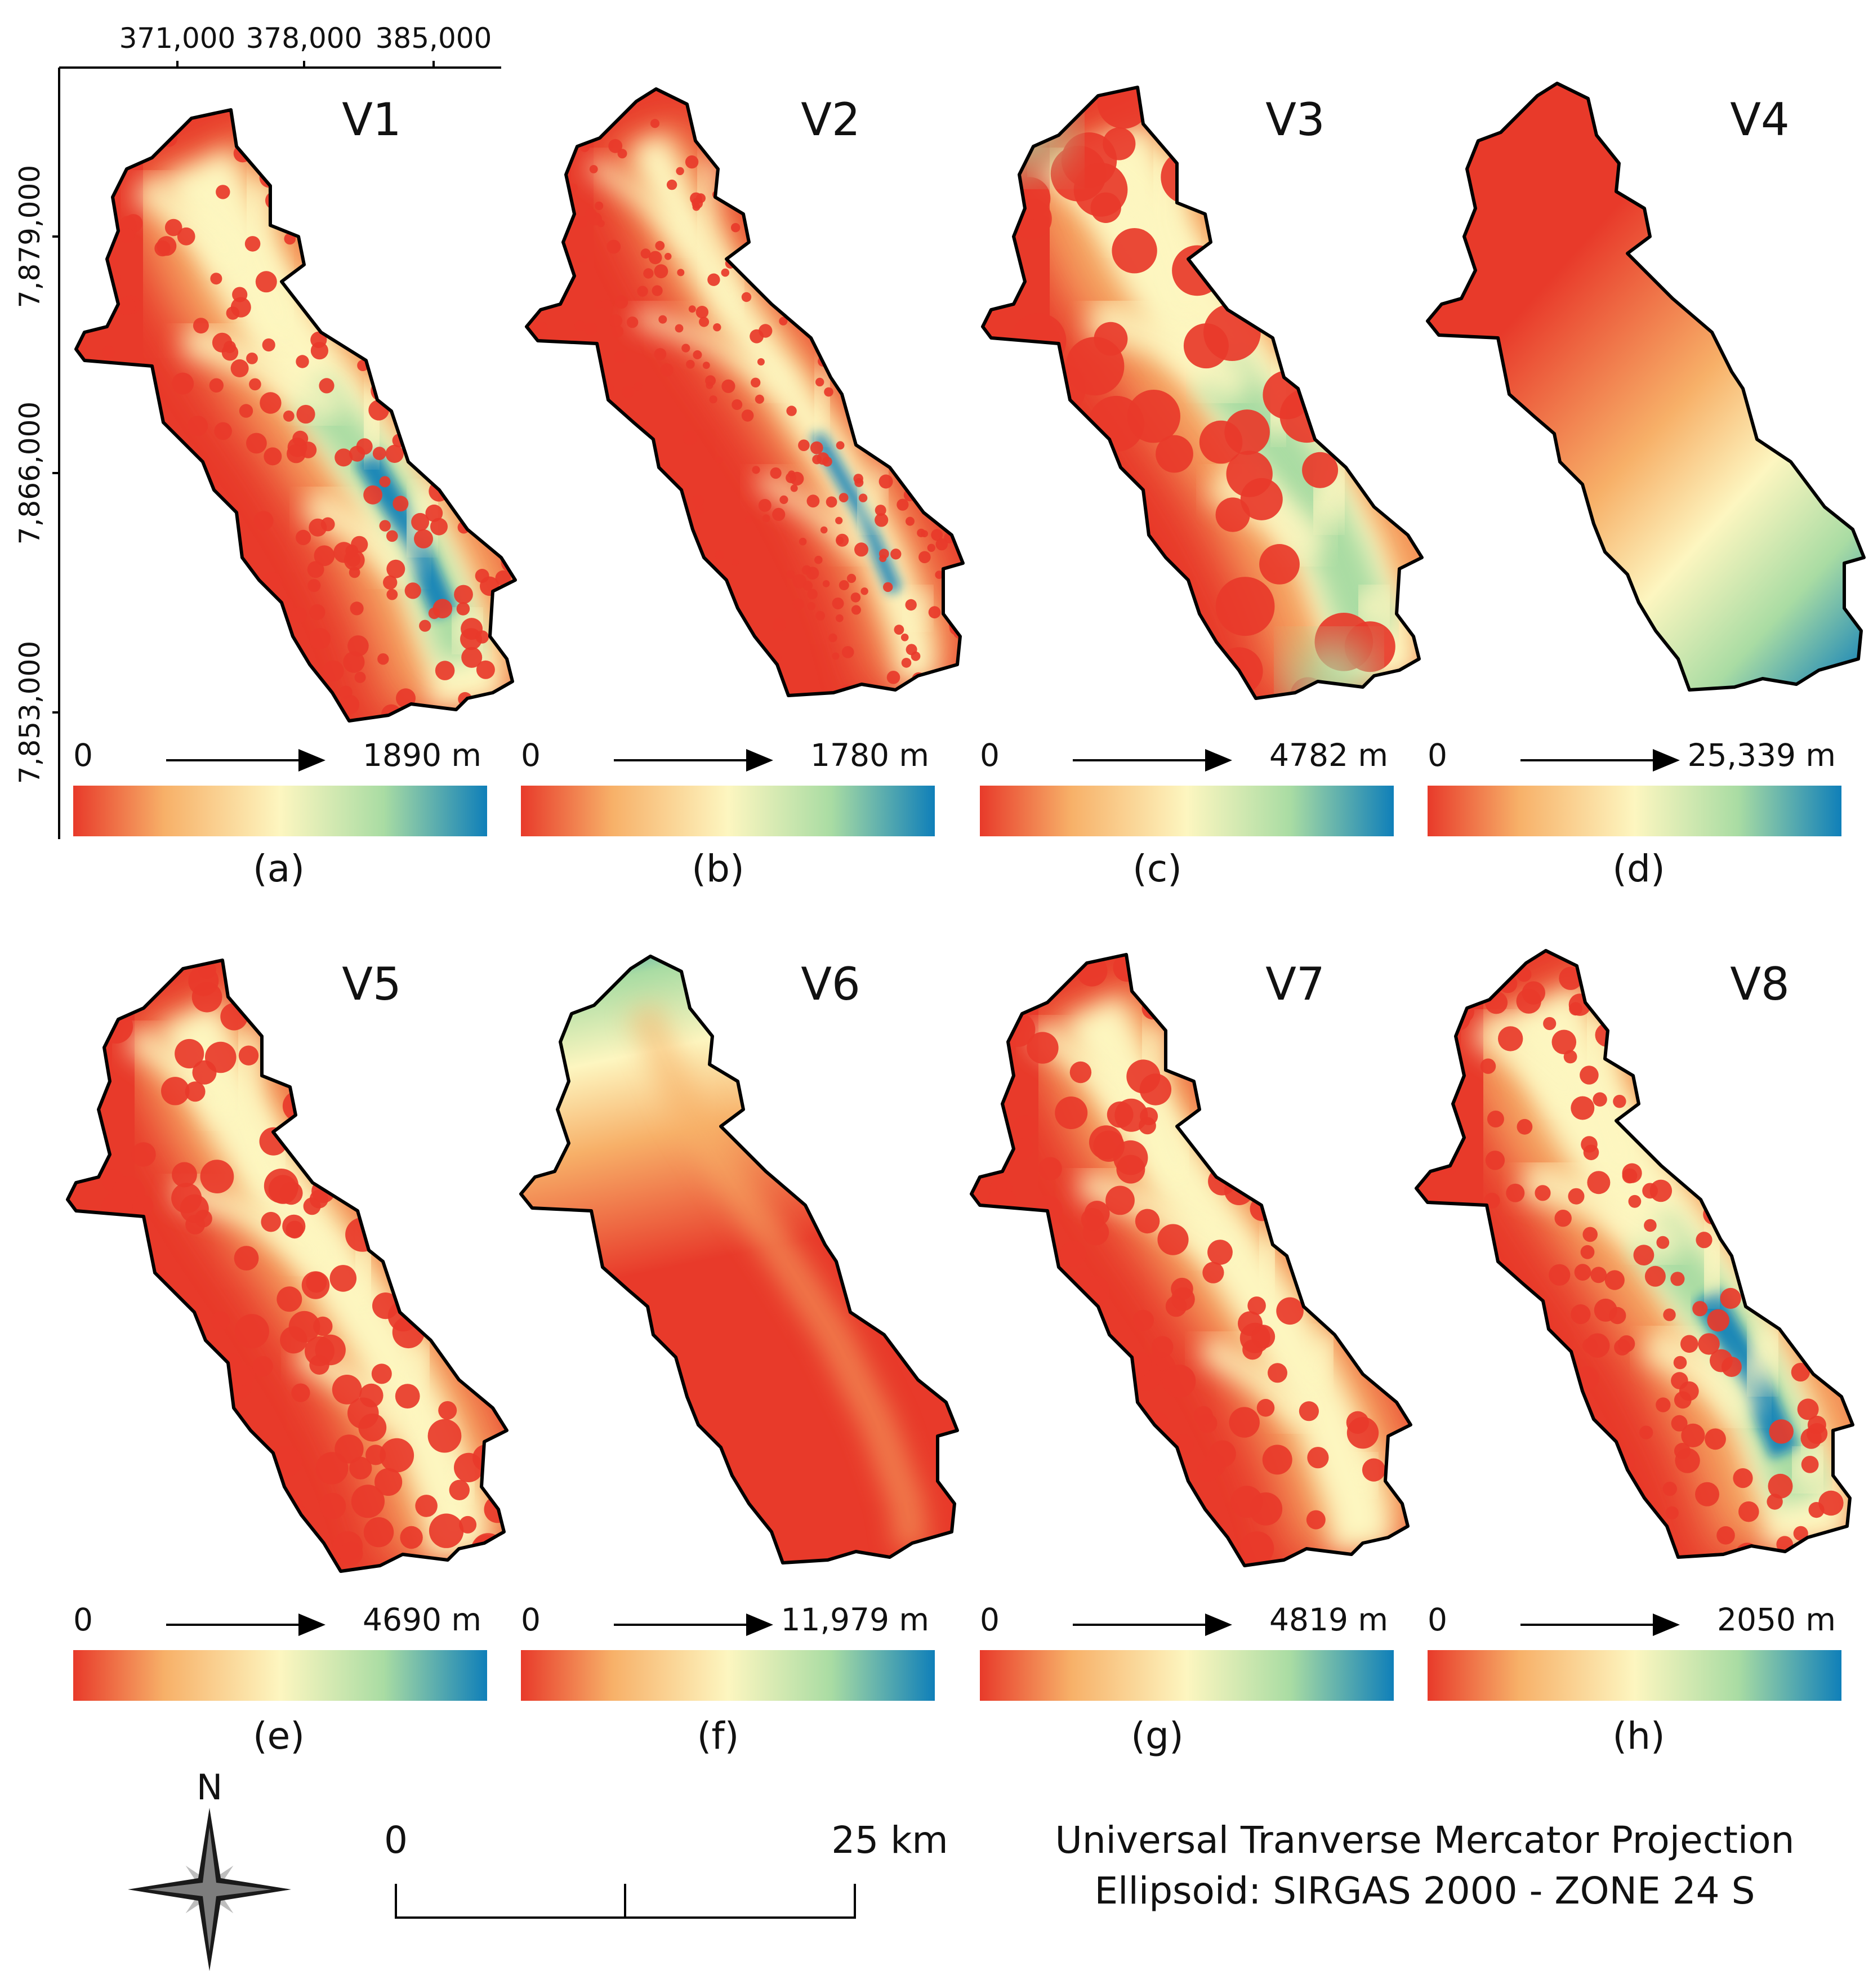 This screenshot has height=1988, width=1873. Describe the element at coordinates (831, 119) in the screenshot. I see `panel-title: V2` at that location.